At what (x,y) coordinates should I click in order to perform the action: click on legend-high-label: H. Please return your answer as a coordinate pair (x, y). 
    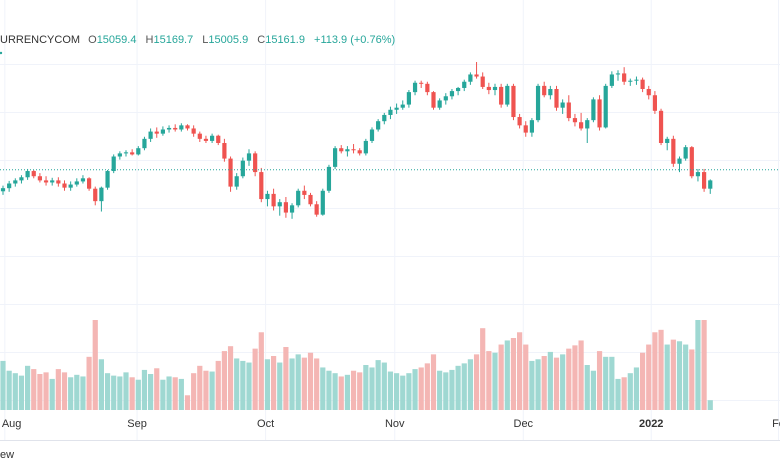
    Looking at the image, I should click on (150, 40).